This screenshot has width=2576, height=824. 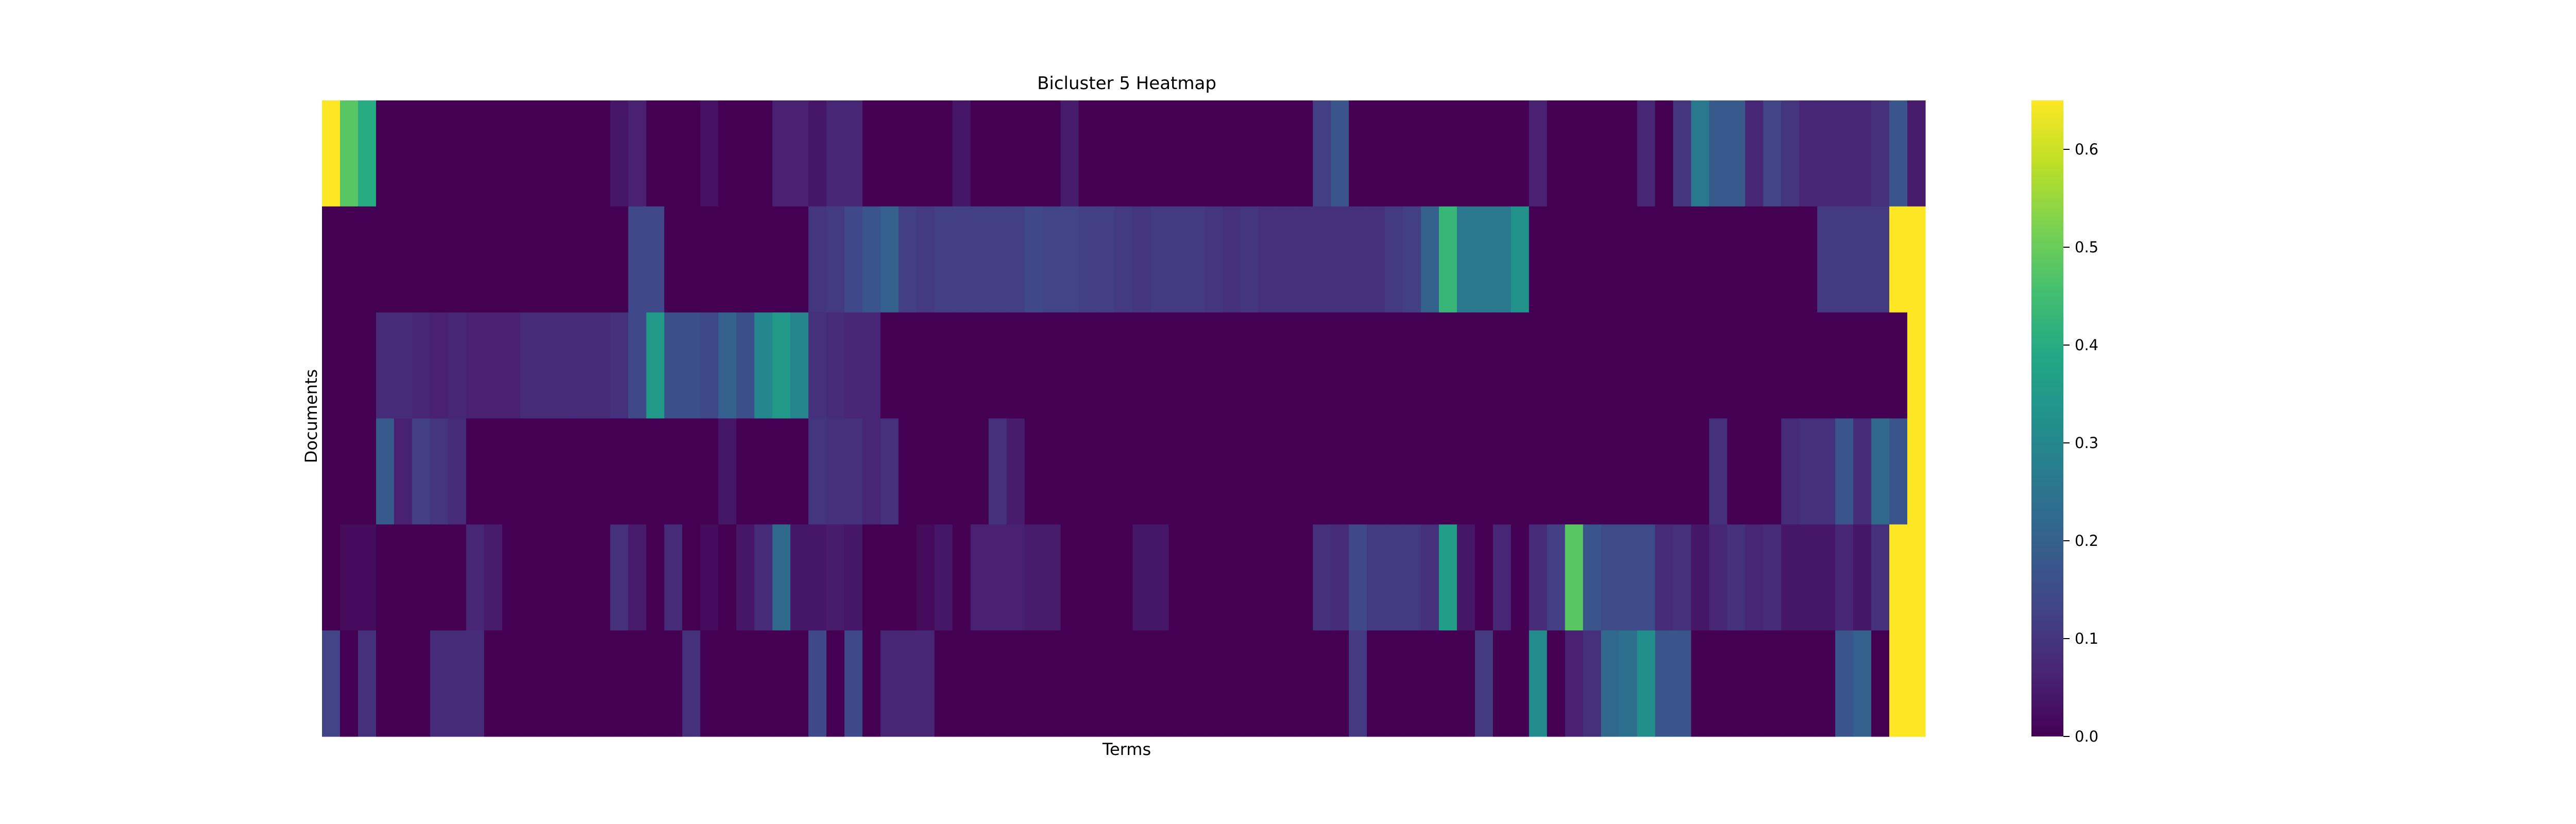 I want to click on colorbar-tick-label: 0.6, so click(x=2086, y=150).